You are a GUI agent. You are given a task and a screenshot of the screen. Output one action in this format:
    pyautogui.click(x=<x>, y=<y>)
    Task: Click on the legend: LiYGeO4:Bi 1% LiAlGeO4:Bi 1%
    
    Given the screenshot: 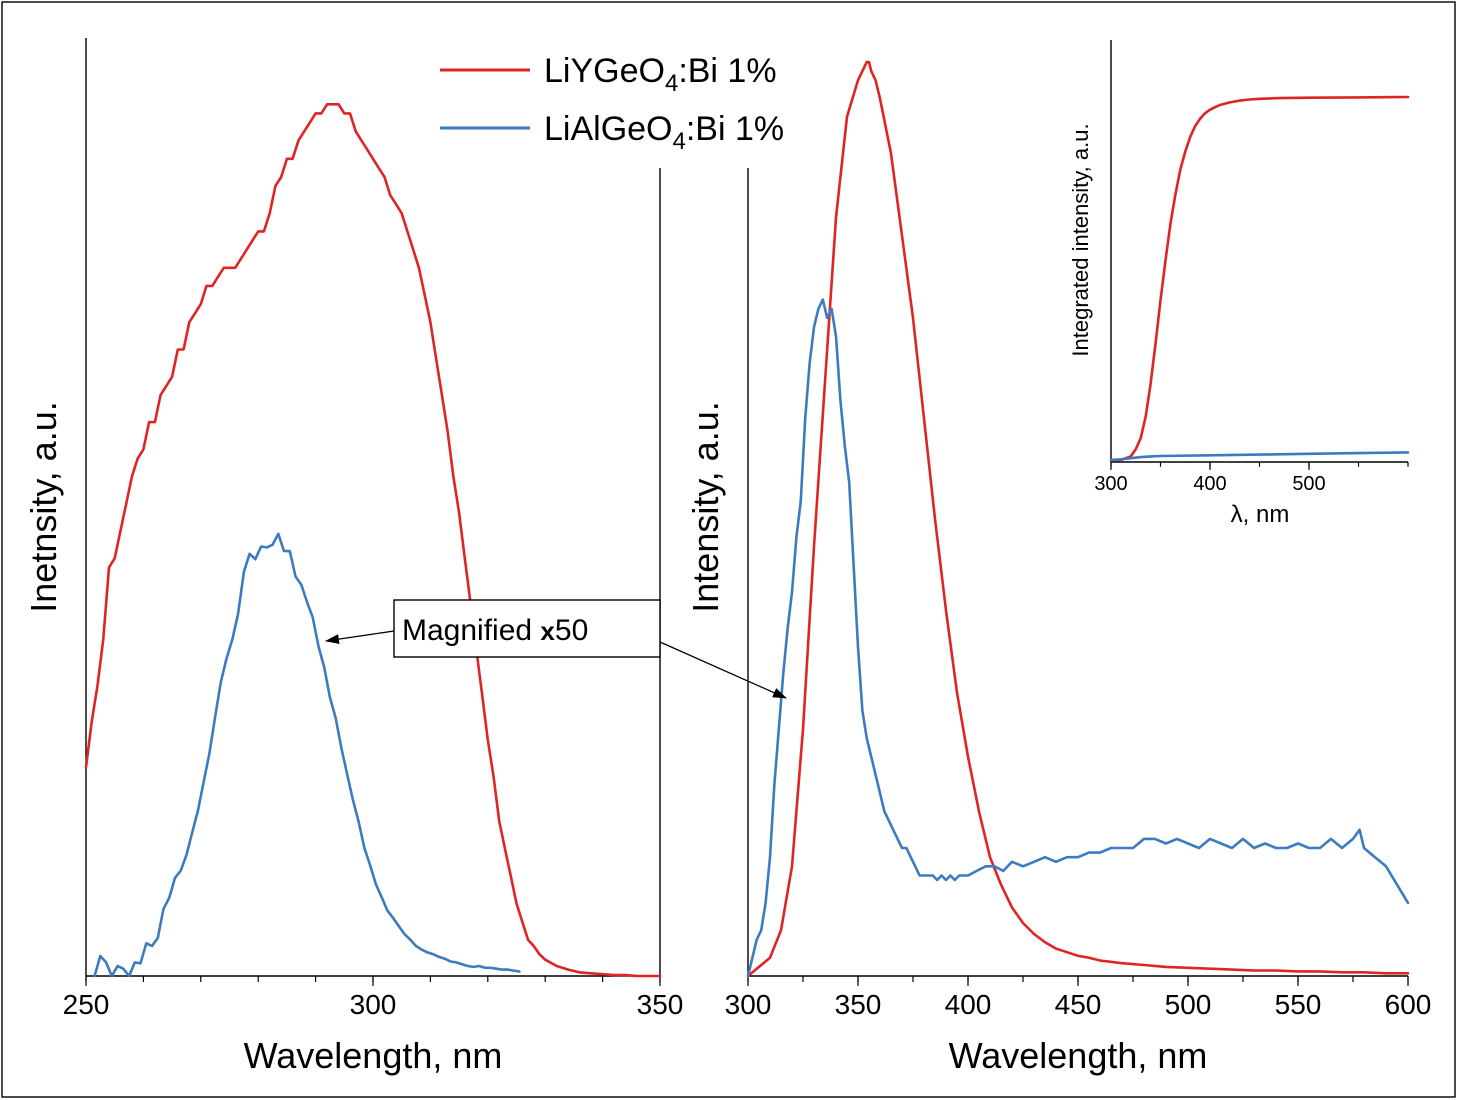 What is the action you would take?
    pyautogui.click(x=630, y=102)
    